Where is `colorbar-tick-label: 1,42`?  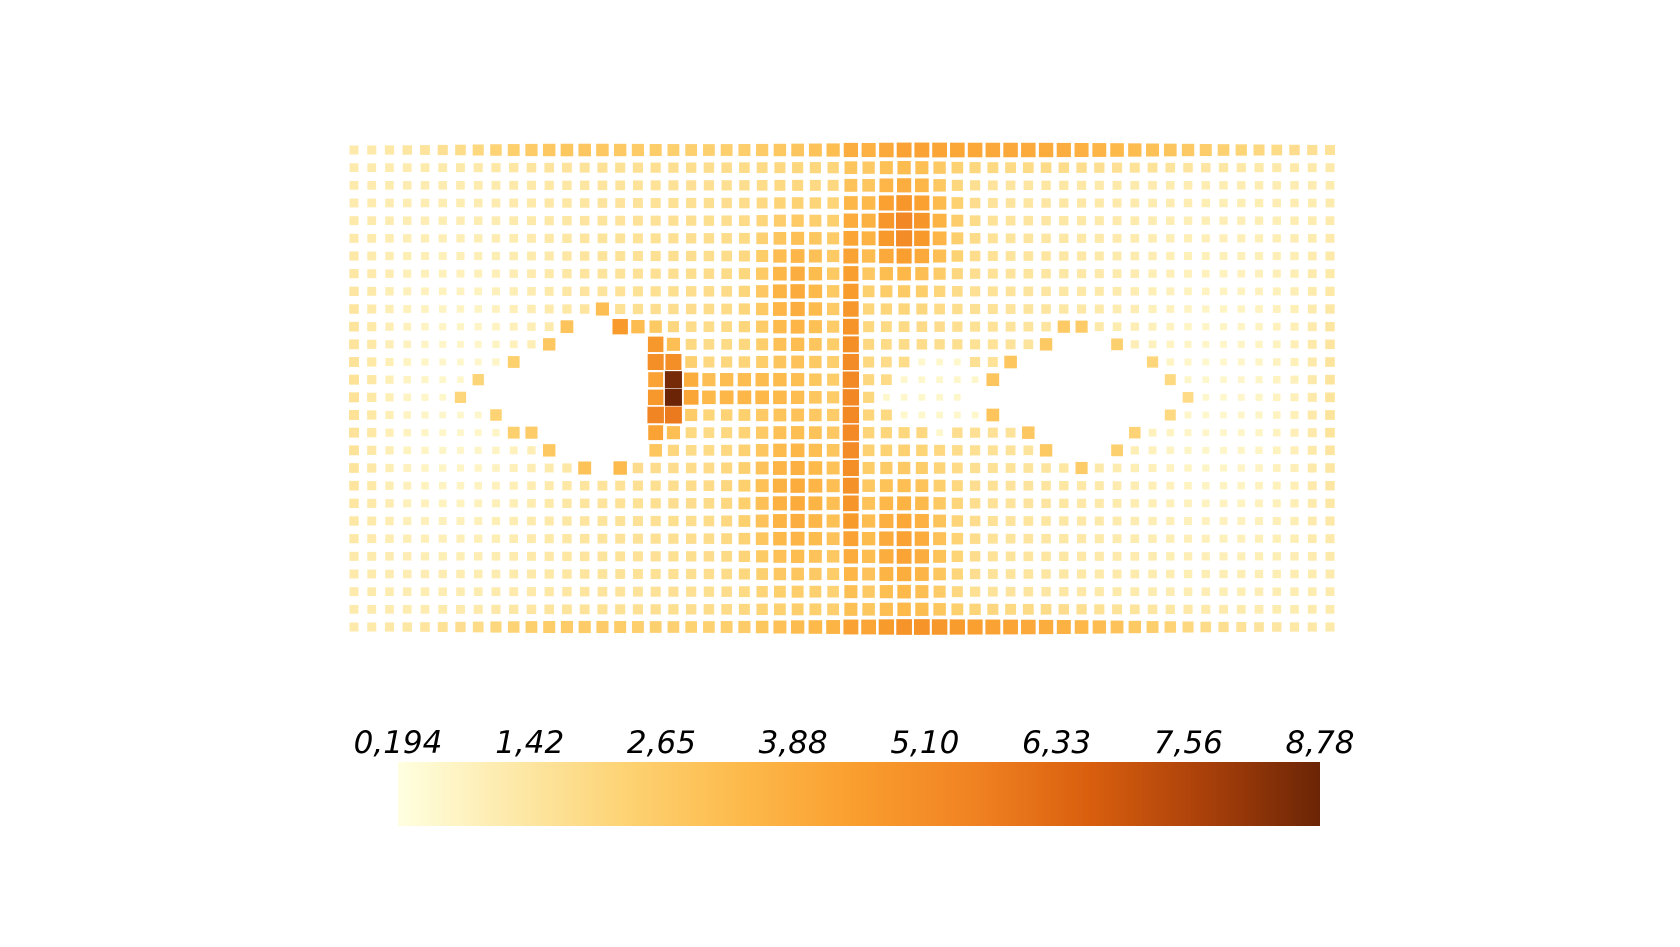
colorbar-tick-label: 1,42 is located at coordinates (529, 743).